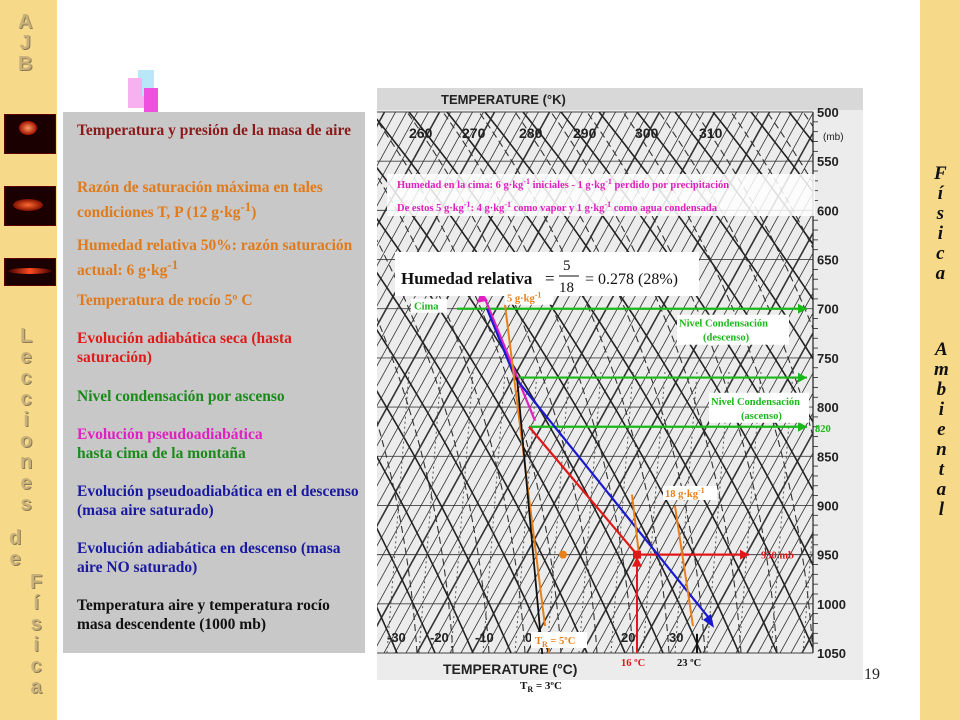  Describe the element at coordinates (828, 210) in the screenshot. I see `pressure-tick-label: 600` at that location.